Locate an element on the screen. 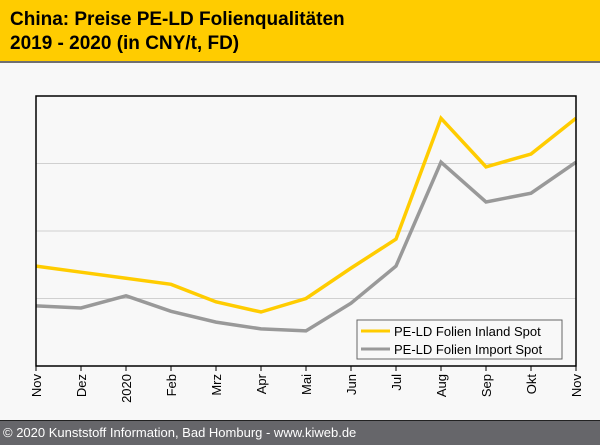  x-tick-label: Okt is located at coordinates (531, 384).